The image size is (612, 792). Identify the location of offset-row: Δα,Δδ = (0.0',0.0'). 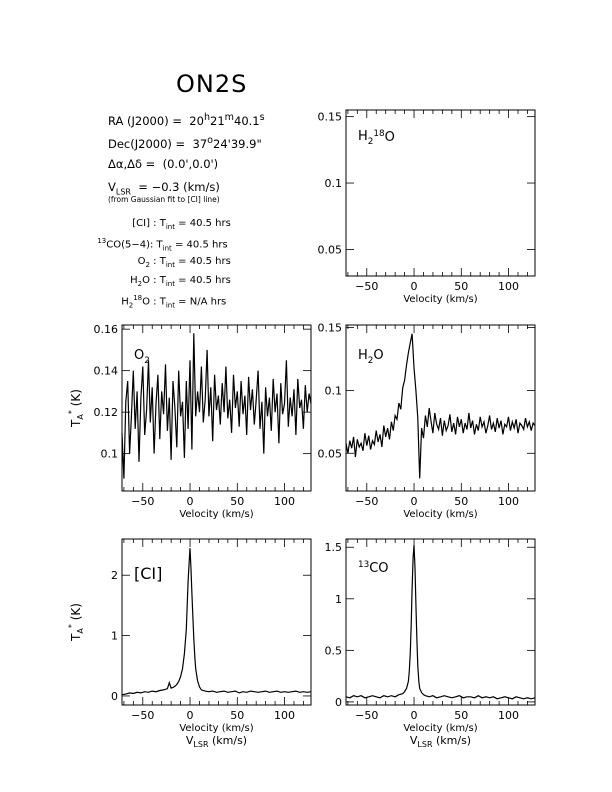
(163, 164).